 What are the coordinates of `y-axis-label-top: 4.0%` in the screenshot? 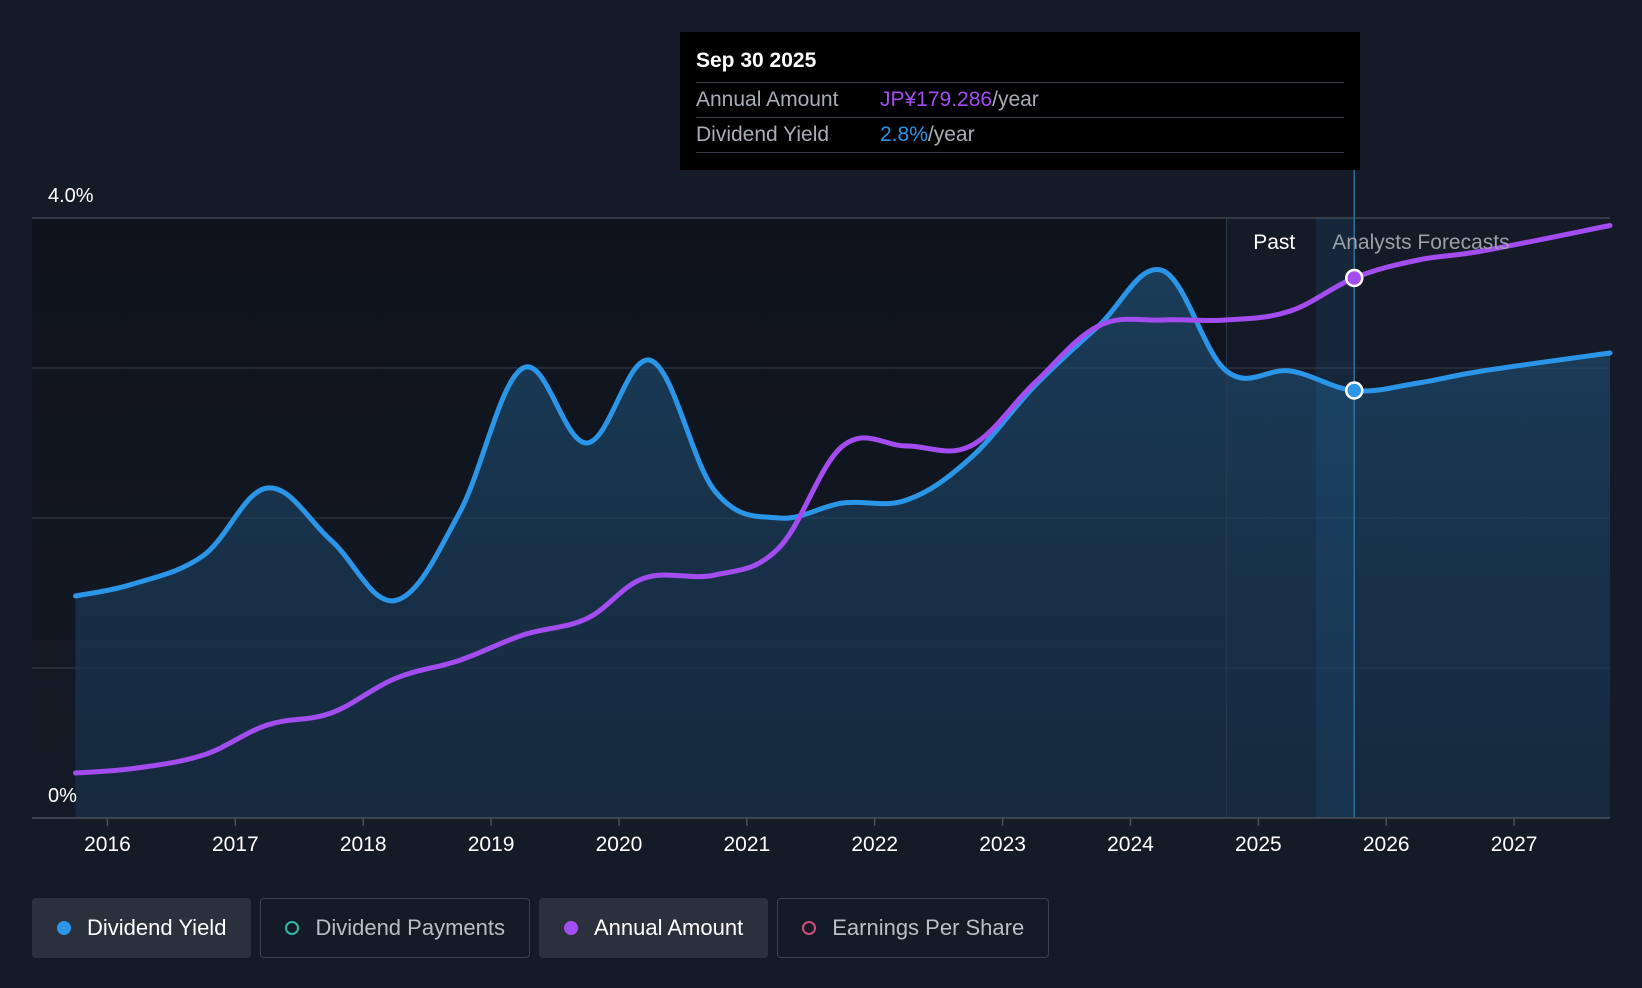 It's located at (71, 196).